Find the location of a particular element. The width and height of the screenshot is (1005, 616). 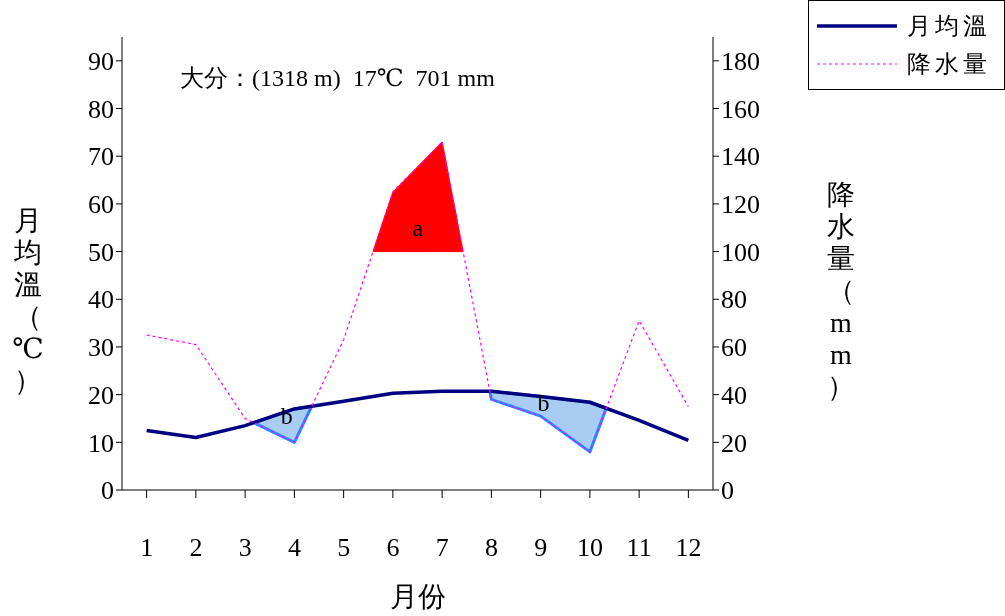

y-tick-label: 80 is located at coordinates (101, 109).